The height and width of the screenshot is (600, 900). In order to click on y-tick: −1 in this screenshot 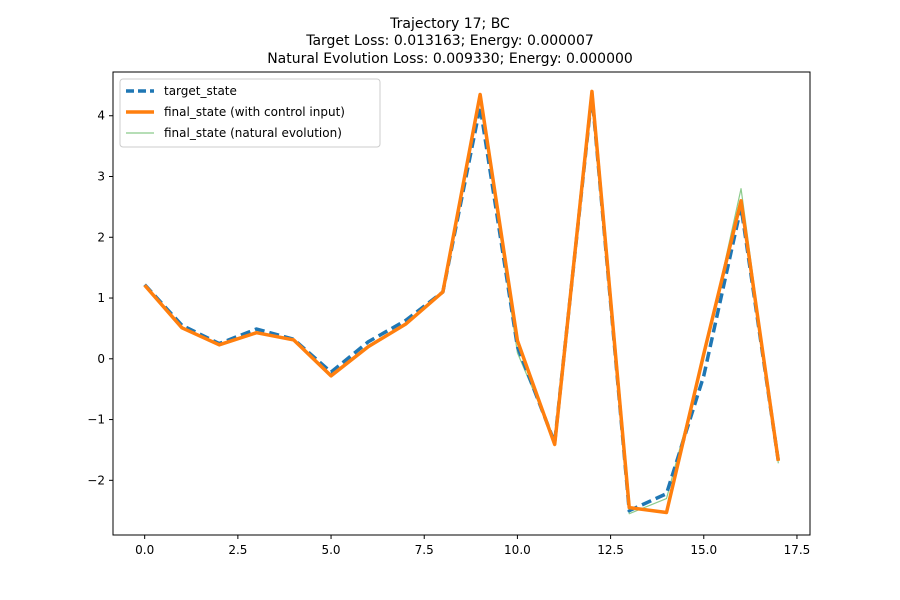, I will do `click(100, 420)`.